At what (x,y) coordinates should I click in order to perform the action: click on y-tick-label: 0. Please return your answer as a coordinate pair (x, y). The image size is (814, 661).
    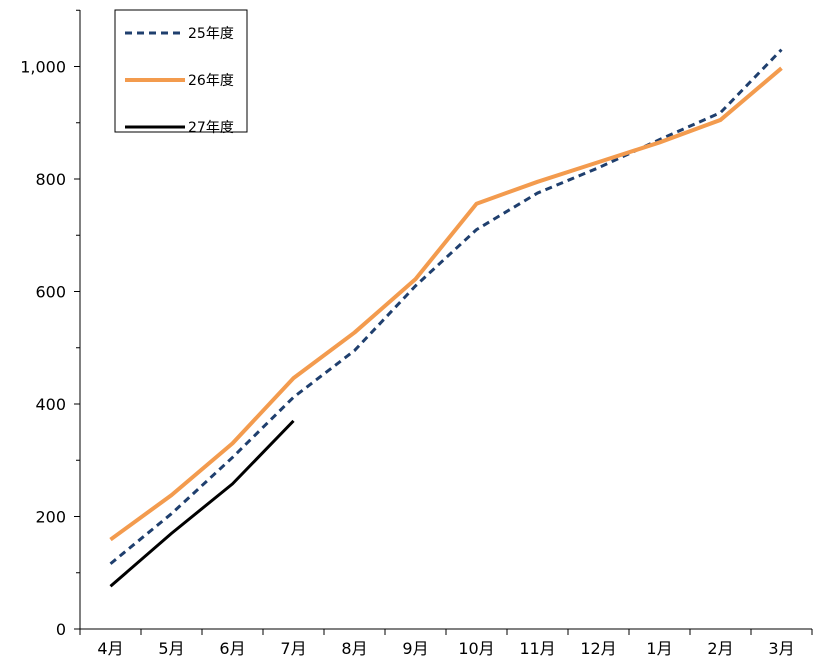
    Looking at the image, I should click on (61, 629).